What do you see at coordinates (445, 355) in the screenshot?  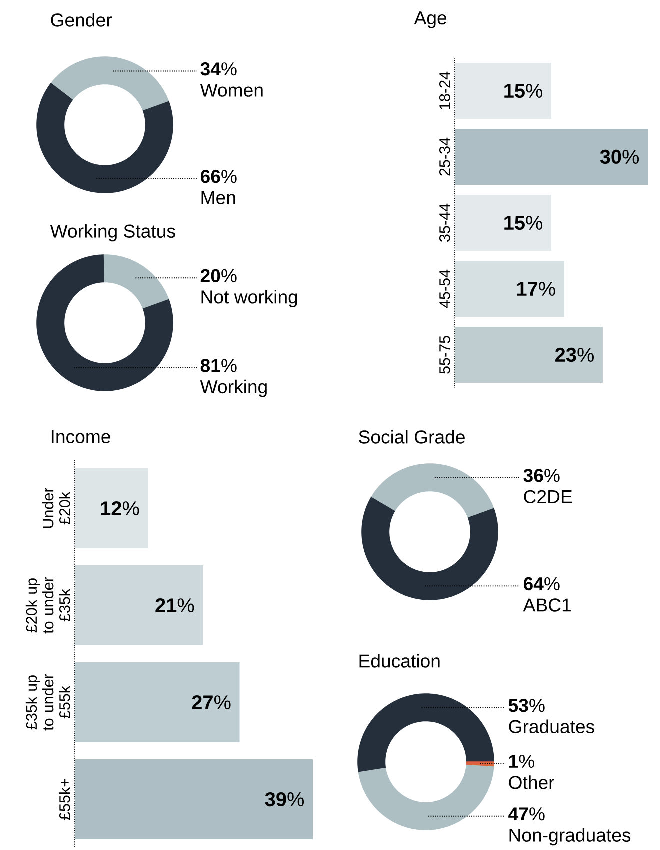 I see `y-tick-label: 55-75` at bounding box center [445, 355].